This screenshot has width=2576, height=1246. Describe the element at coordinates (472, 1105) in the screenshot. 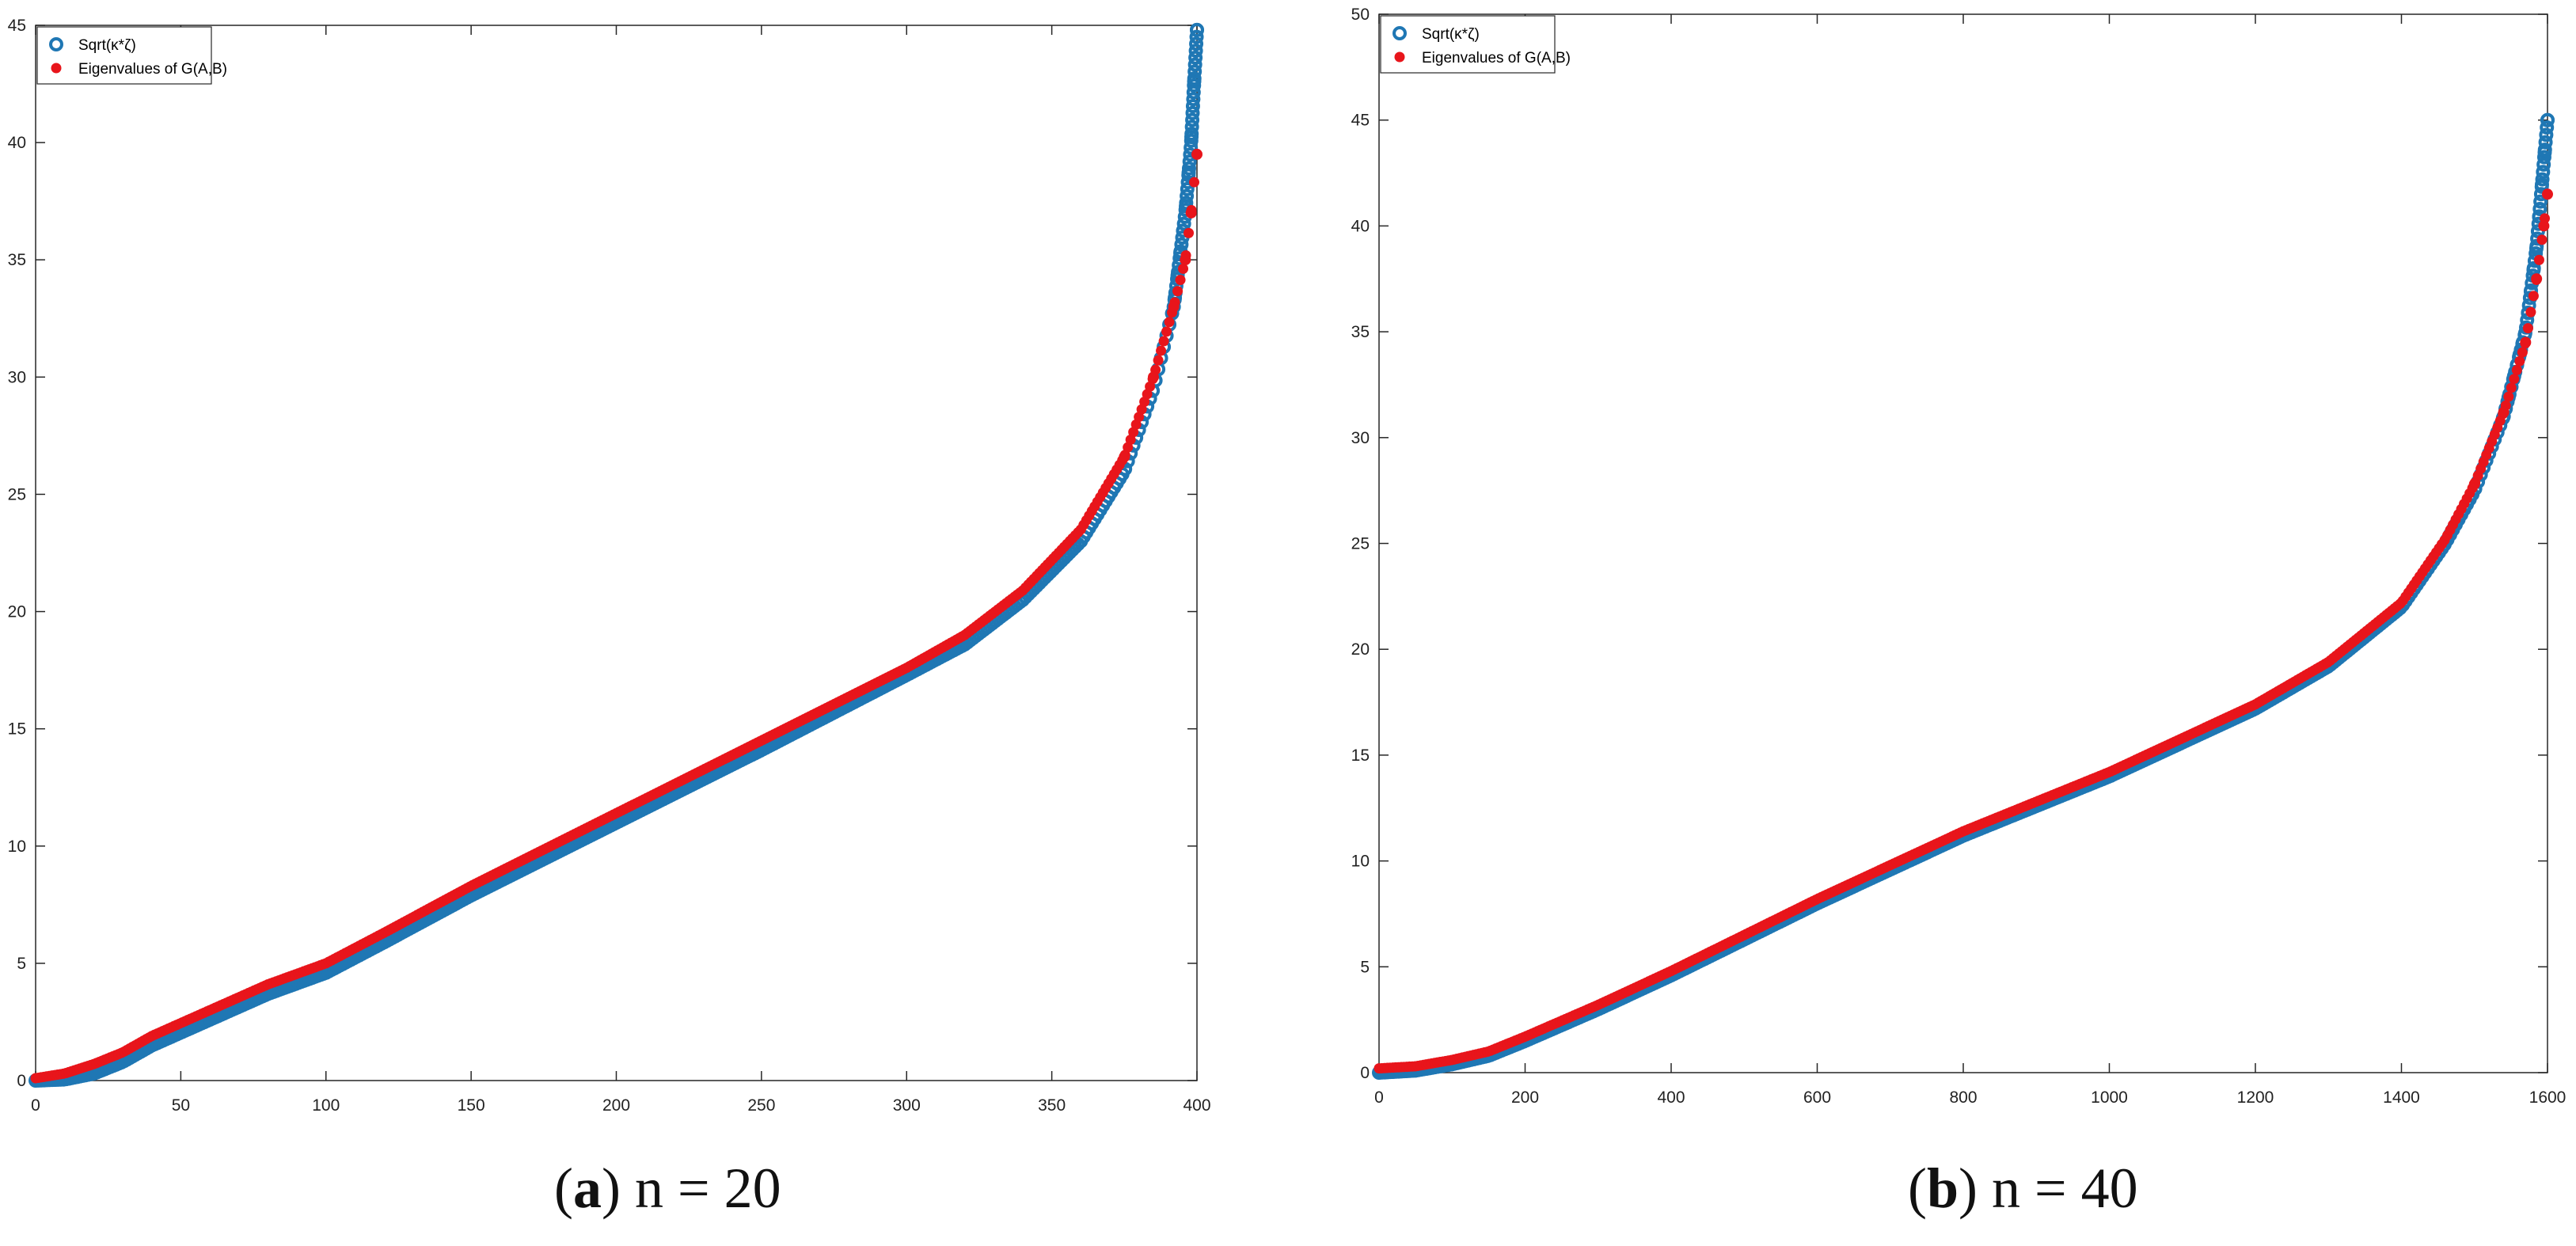

I see `x-tick-label: 150` at that location.